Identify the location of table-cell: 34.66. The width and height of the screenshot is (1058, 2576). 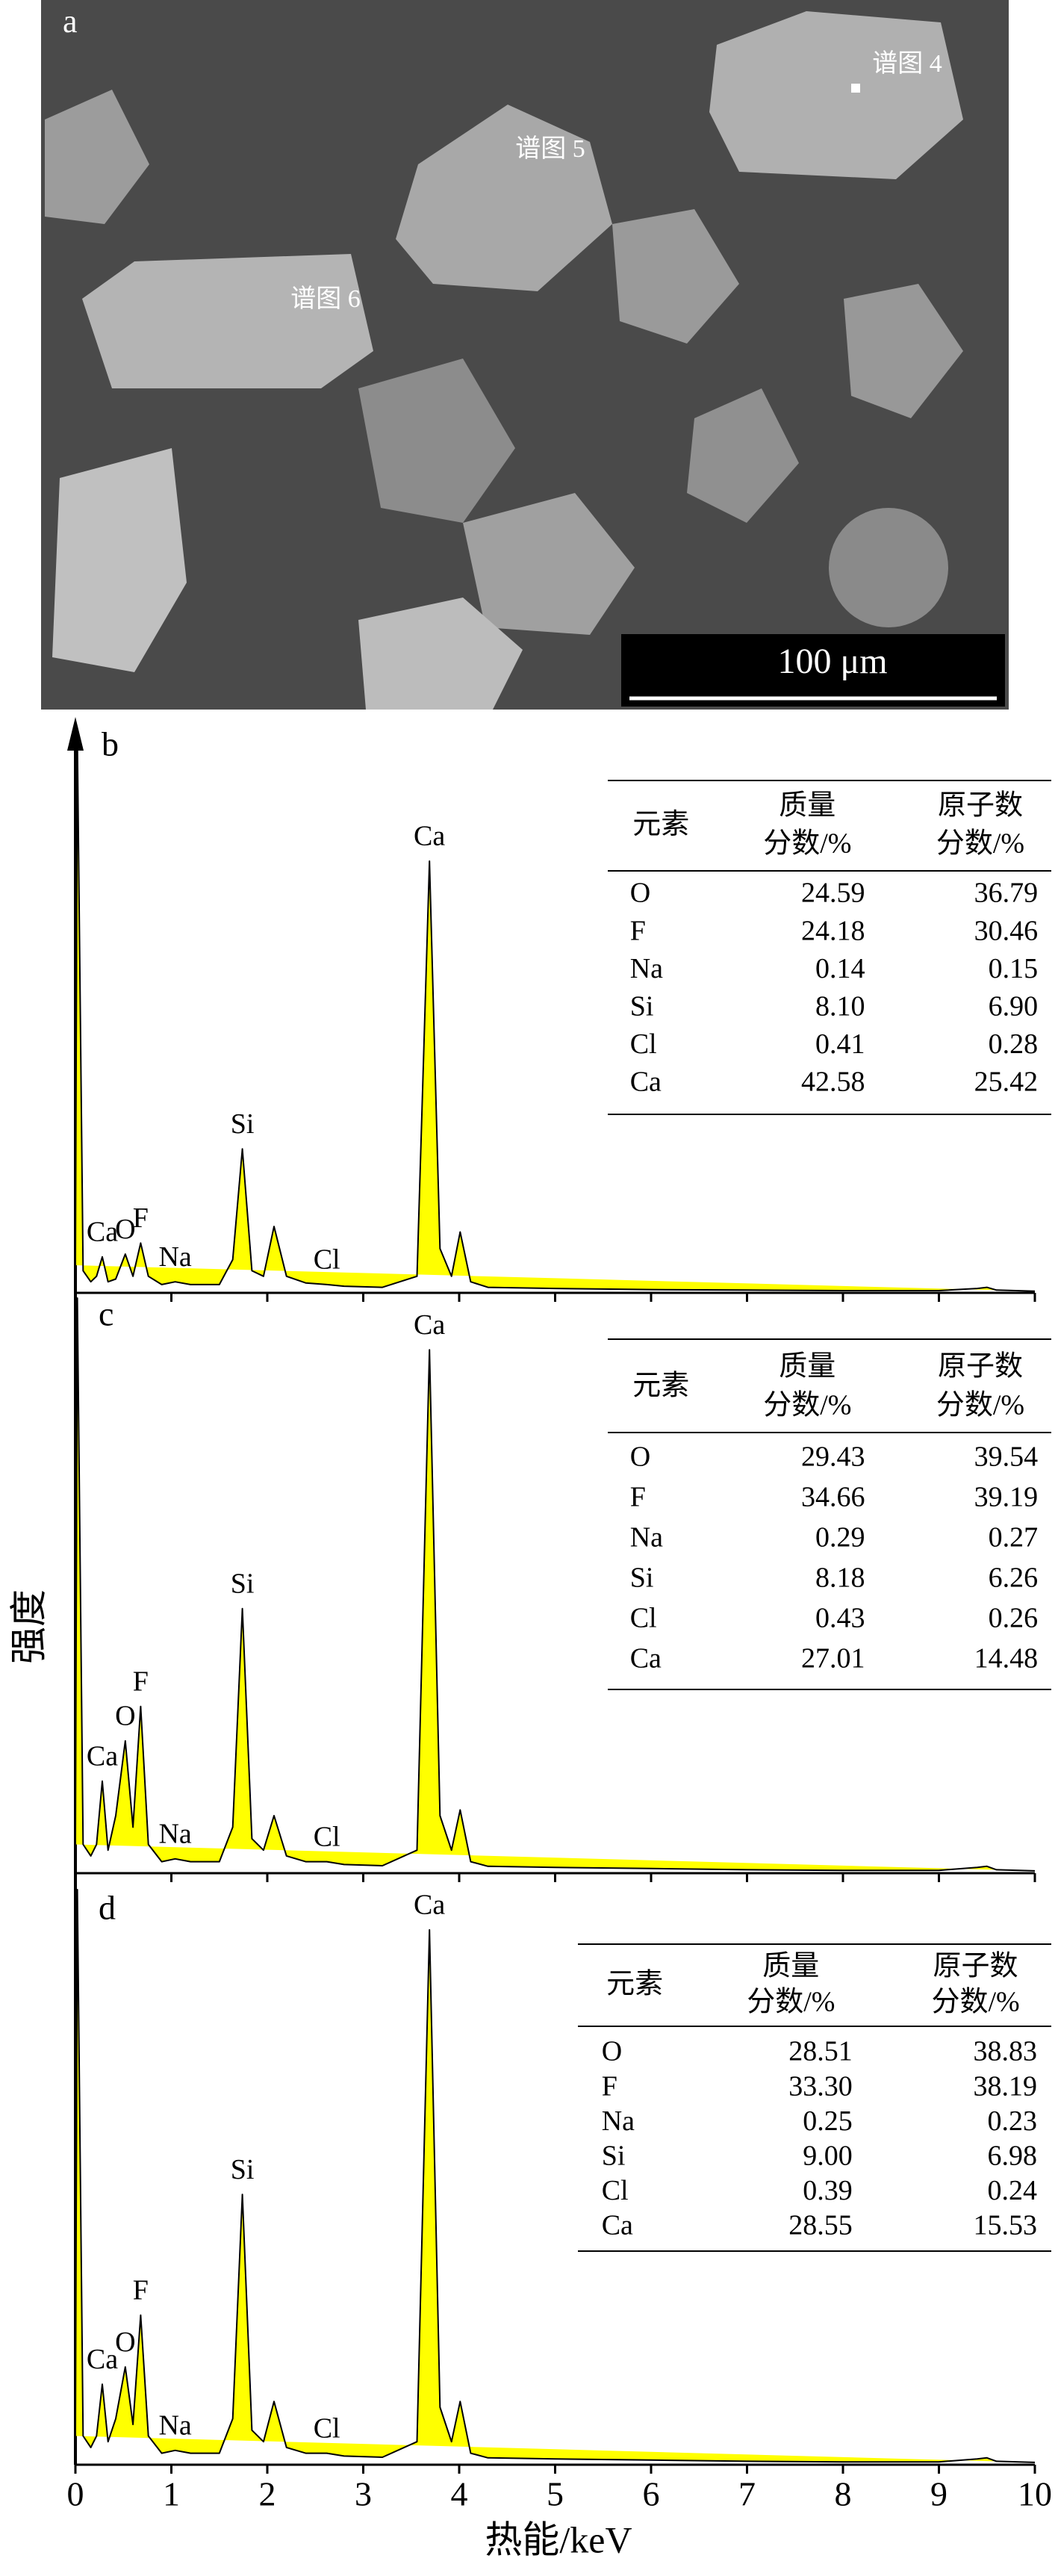
(833, 1498).